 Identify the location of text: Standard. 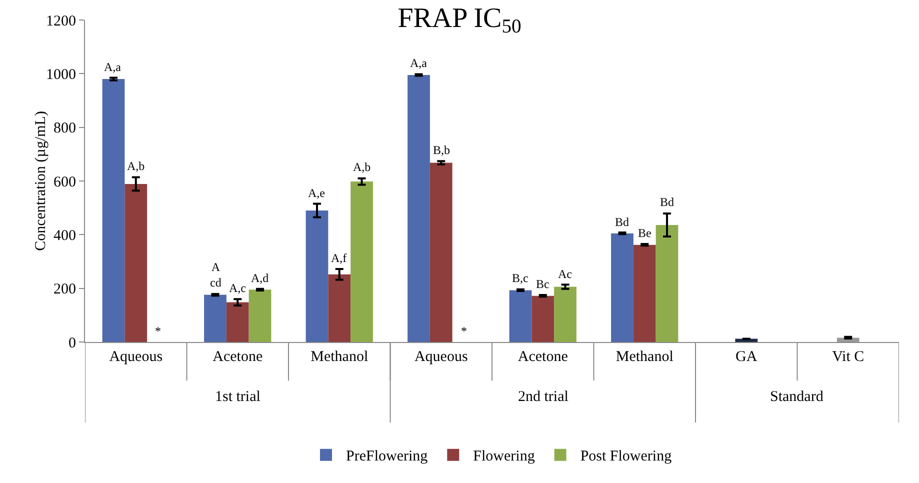
(797, 397).